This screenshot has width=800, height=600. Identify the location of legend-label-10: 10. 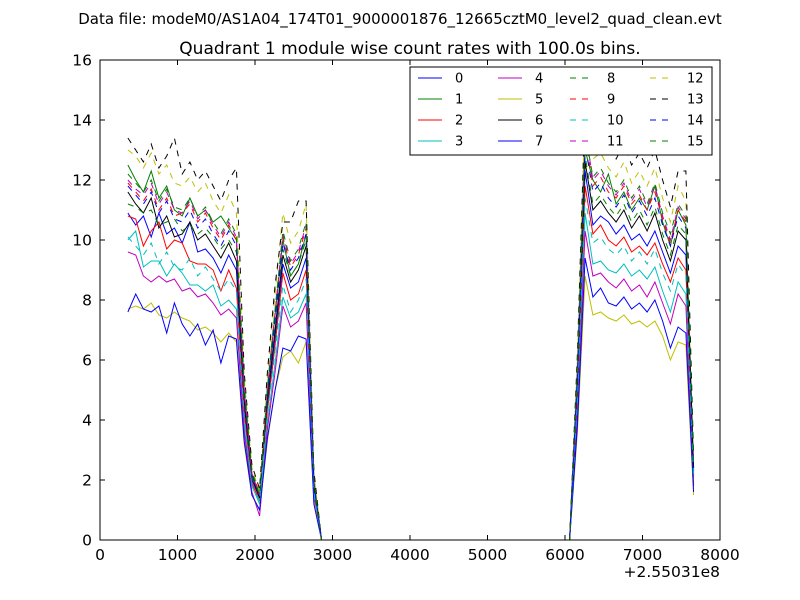
(615, 121).